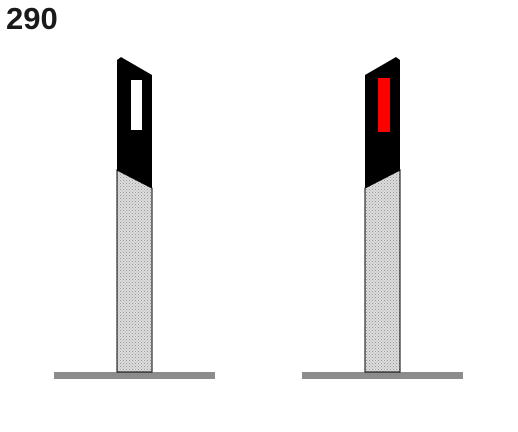 This screenshot has height=432, width=518. What do you see at coordinates (382, 271) in the screenshot?
I see `right-post-body` at bounding box center [382, 271].